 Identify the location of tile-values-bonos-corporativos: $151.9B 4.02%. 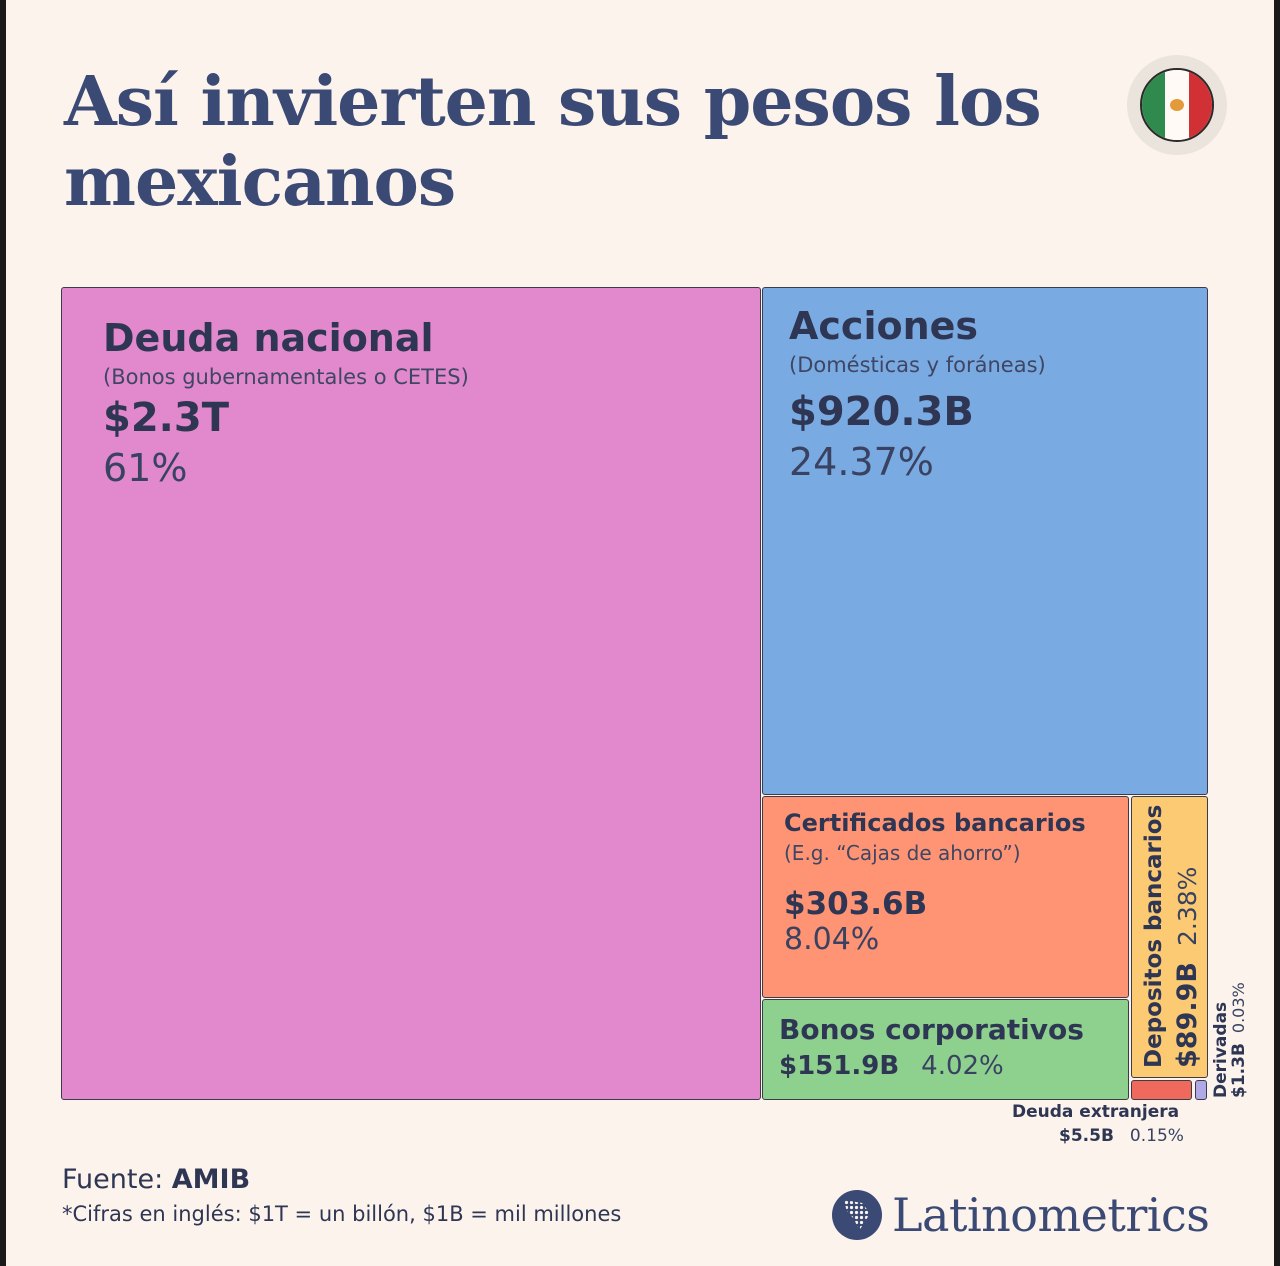
(891, 1066).